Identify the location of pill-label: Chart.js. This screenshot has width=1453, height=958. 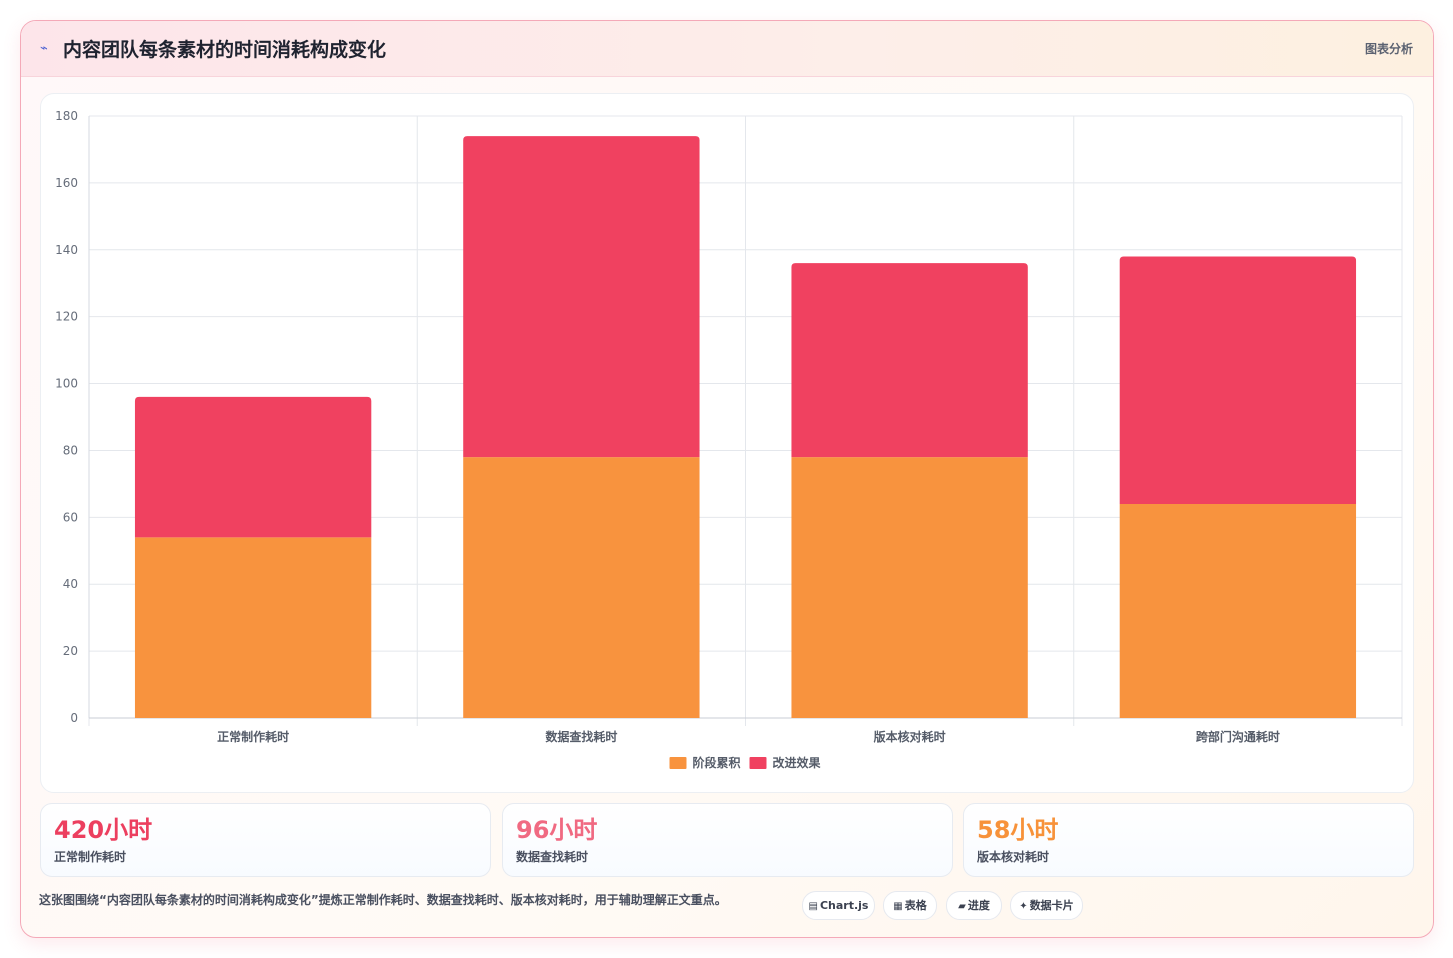
(844, 905).